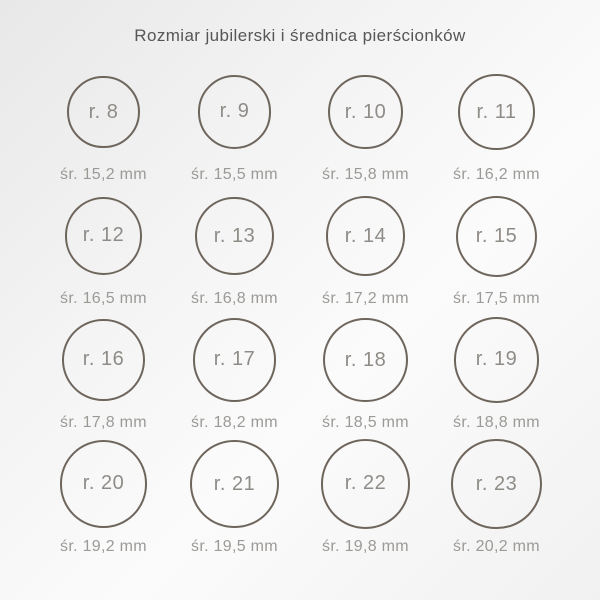 The height and width of the screenshot is (600, 600). Describe the element at coordinates (234, 422) in the screenshot. I see `ring-diameter-label: śr. 18,2 mm` at that location.